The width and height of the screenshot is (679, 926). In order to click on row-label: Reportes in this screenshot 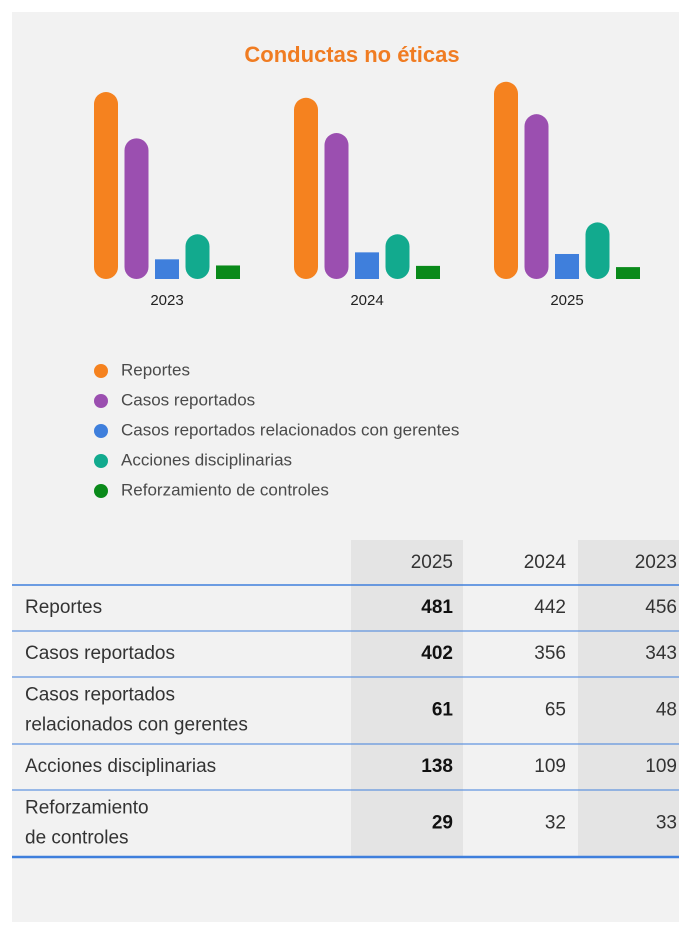, I will do `click(63, 607)`.